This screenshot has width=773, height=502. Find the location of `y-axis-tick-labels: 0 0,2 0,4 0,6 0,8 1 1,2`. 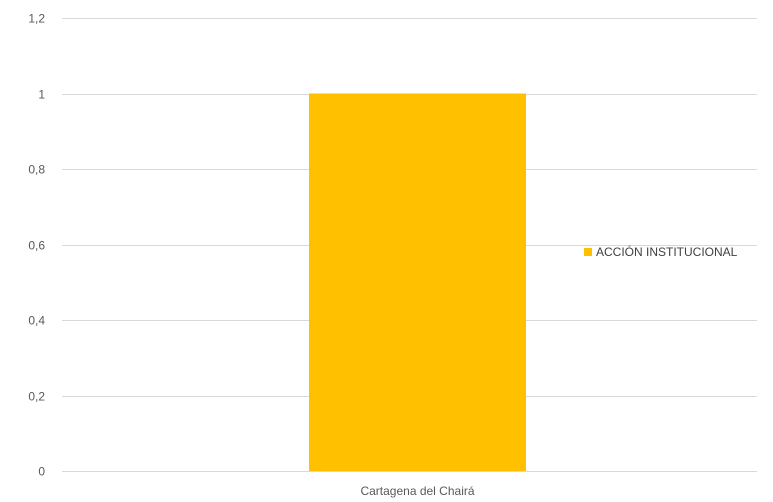

y-axis-tick-labels: 0 0,2 0,4 0,6 0,8 1 1,2 is located at coordinates (36, 245).